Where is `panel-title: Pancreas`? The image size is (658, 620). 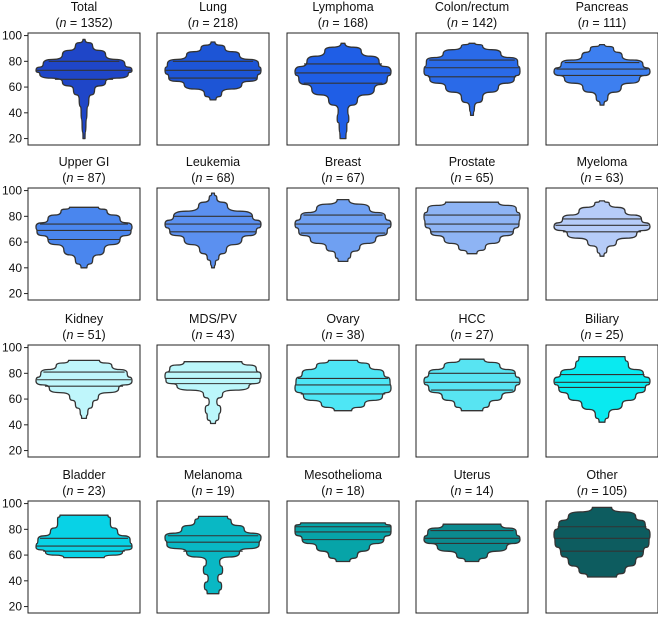
panel-title: Pancreas is located at coordinates (602, 7).